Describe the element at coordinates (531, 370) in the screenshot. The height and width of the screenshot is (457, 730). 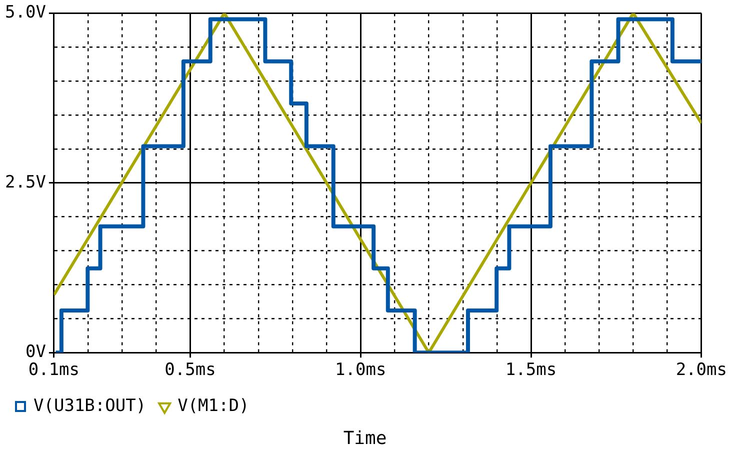
I see `x-tick-label: 1.5ms` at that location.